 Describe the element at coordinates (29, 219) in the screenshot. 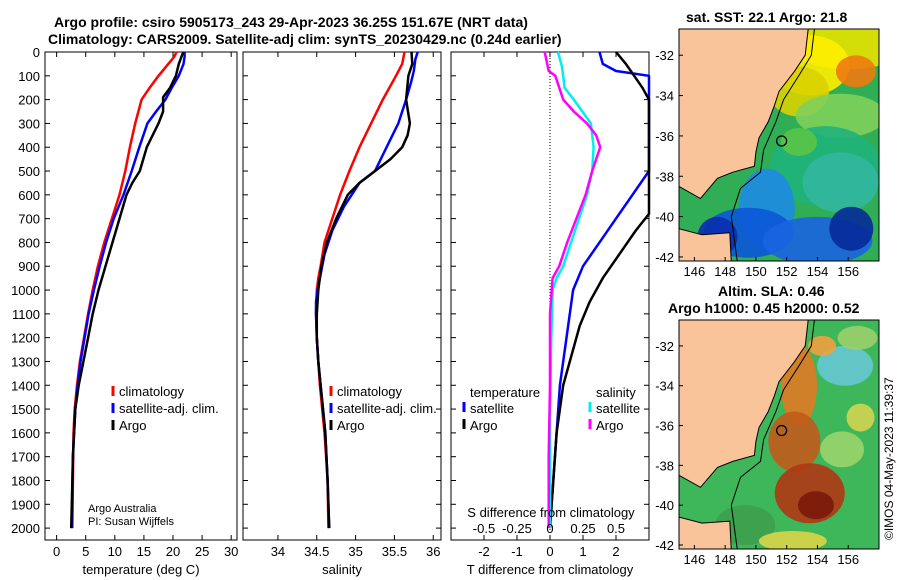

I see `ytick-label: 700` at that location.